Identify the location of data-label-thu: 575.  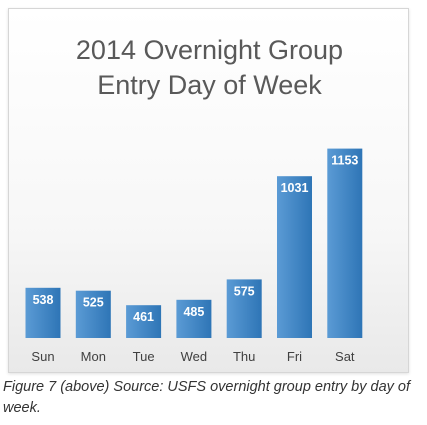
(244, 291).